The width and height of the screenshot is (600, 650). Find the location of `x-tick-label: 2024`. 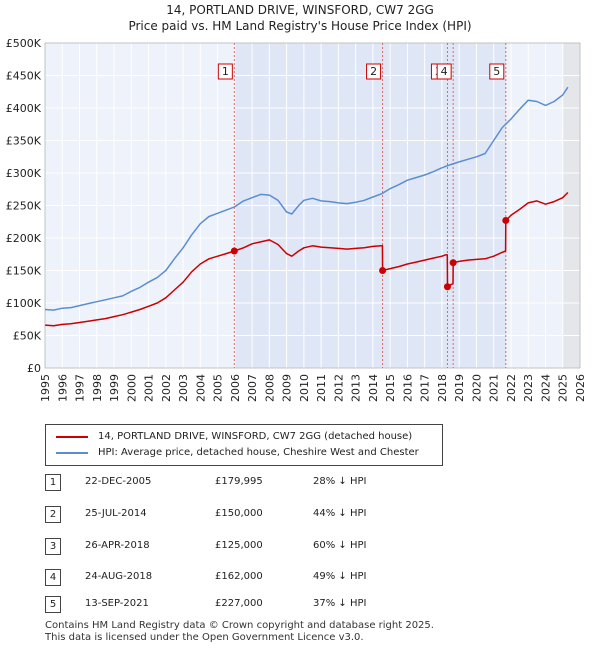

x-tick-label: 2024 is located at coordinates (545, 388).